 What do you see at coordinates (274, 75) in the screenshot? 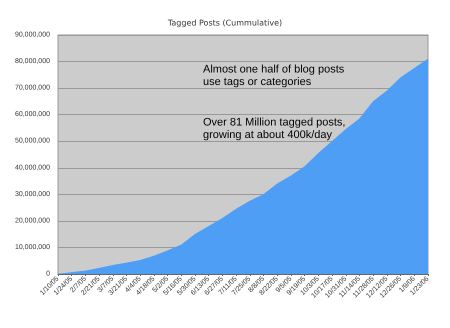
I see `annotation: Almost one half of blog posts use tags or categories` at bounding box center [274, 75].